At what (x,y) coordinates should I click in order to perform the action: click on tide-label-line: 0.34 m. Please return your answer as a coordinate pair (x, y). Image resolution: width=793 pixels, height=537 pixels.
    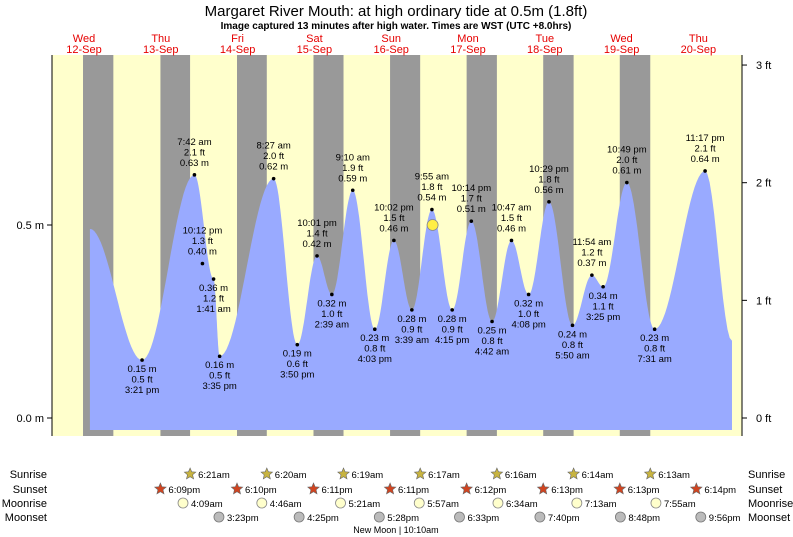
    Looking at the image, I should click on (603, 296).